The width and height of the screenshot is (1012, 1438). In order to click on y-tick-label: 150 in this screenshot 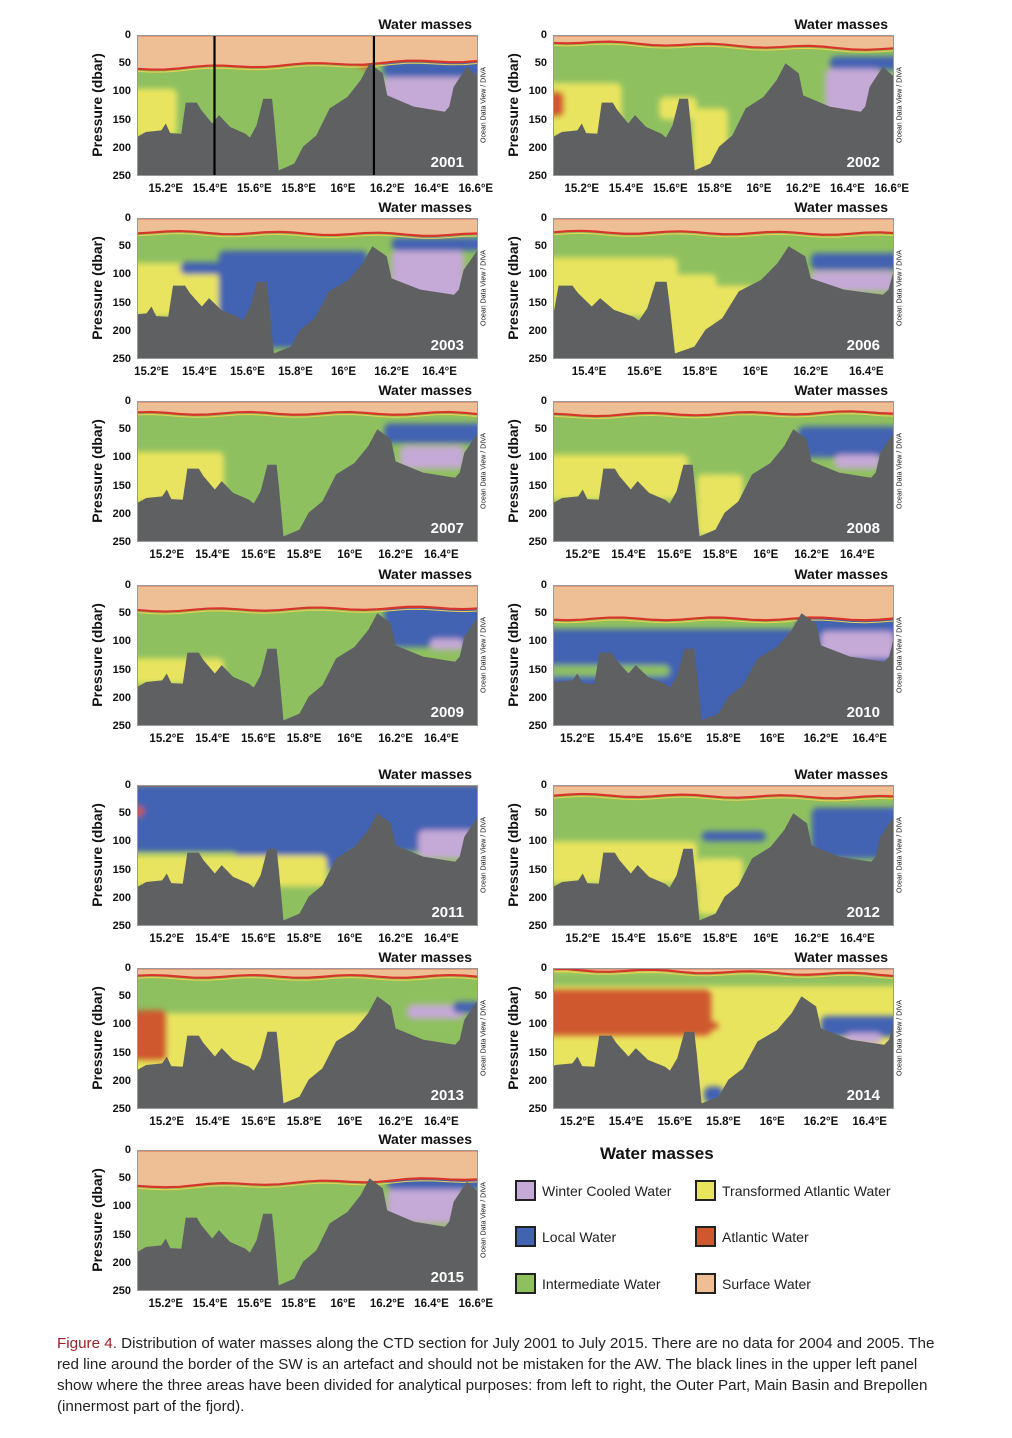, I will do `click(121, 1234)`.